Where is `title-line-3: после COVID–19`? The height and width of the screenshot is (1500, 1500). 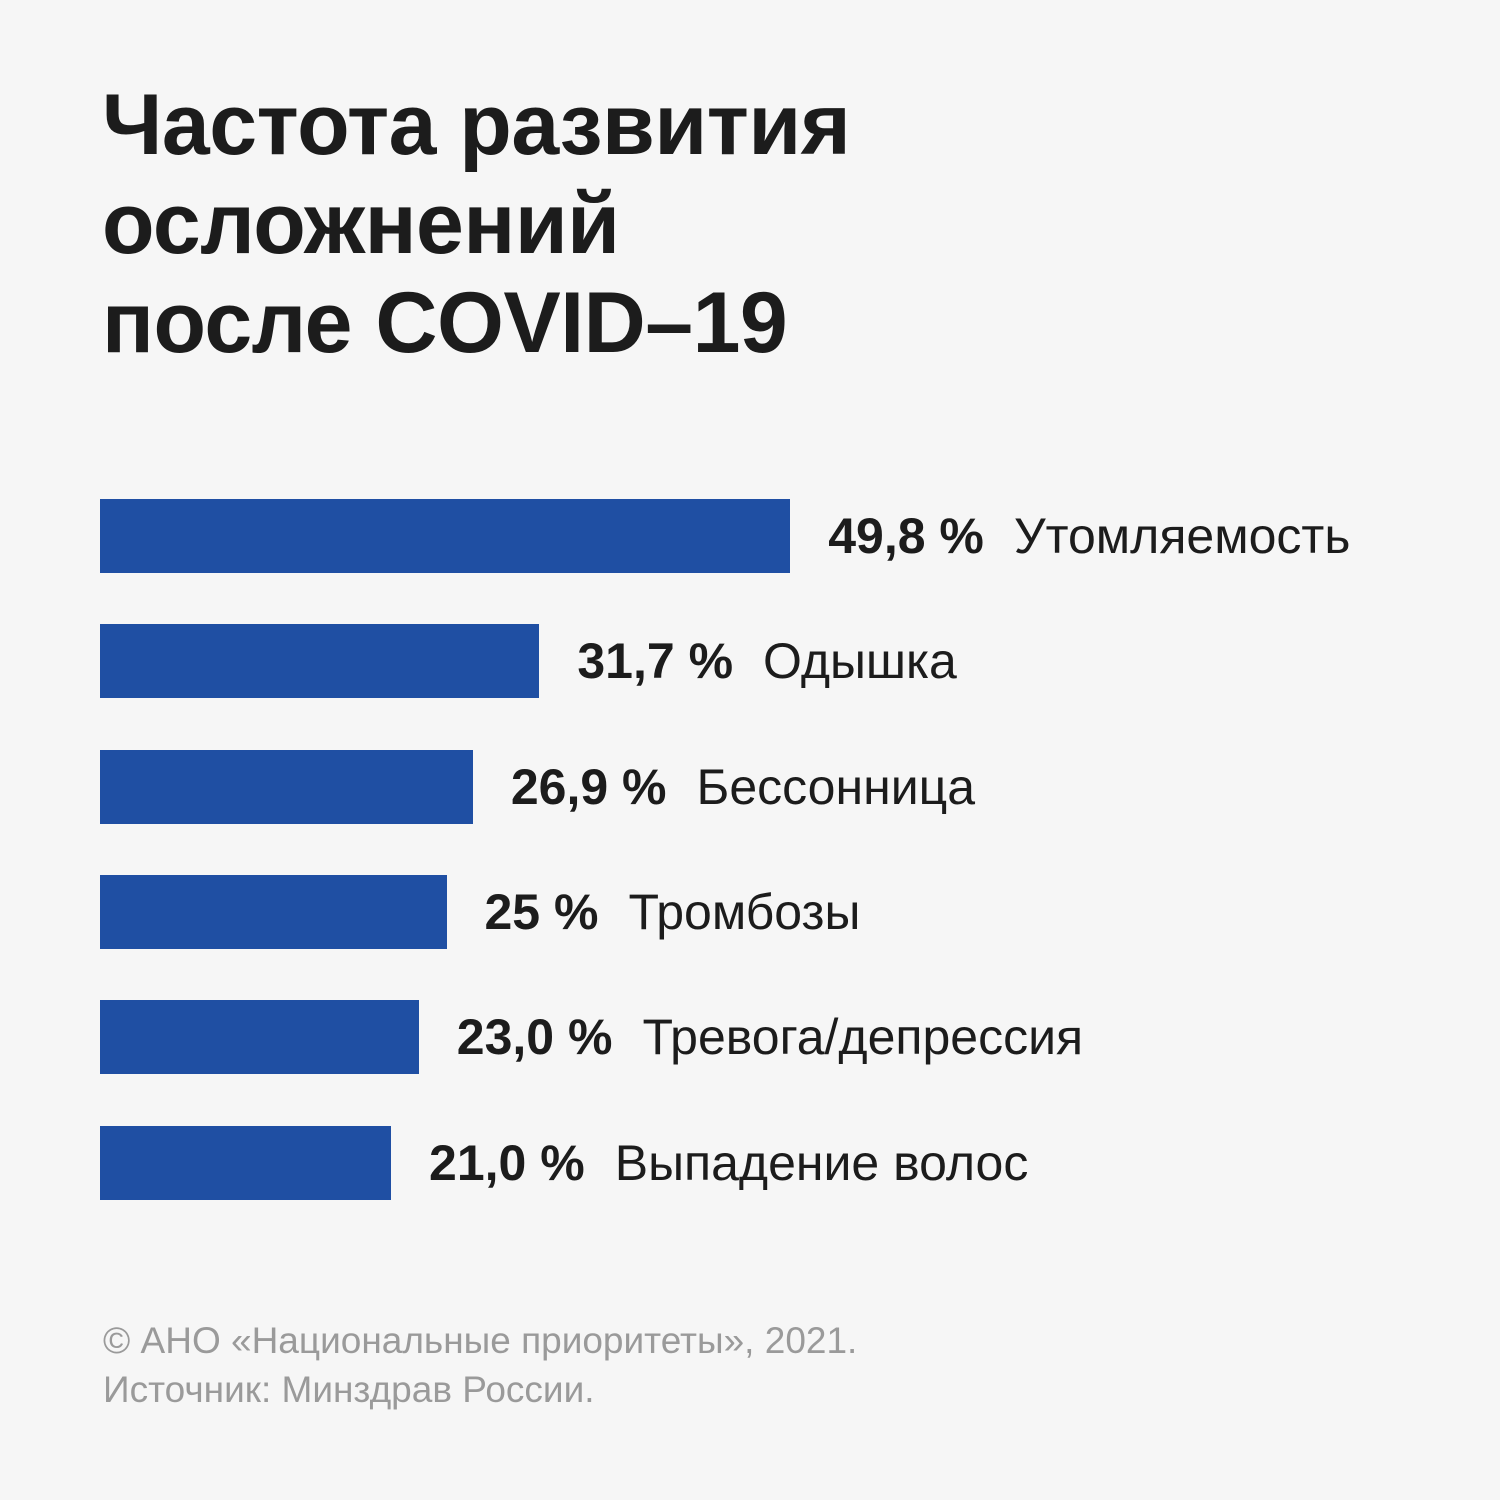 title-line-3: после COVID–19 is located at coordinates (445, 323).